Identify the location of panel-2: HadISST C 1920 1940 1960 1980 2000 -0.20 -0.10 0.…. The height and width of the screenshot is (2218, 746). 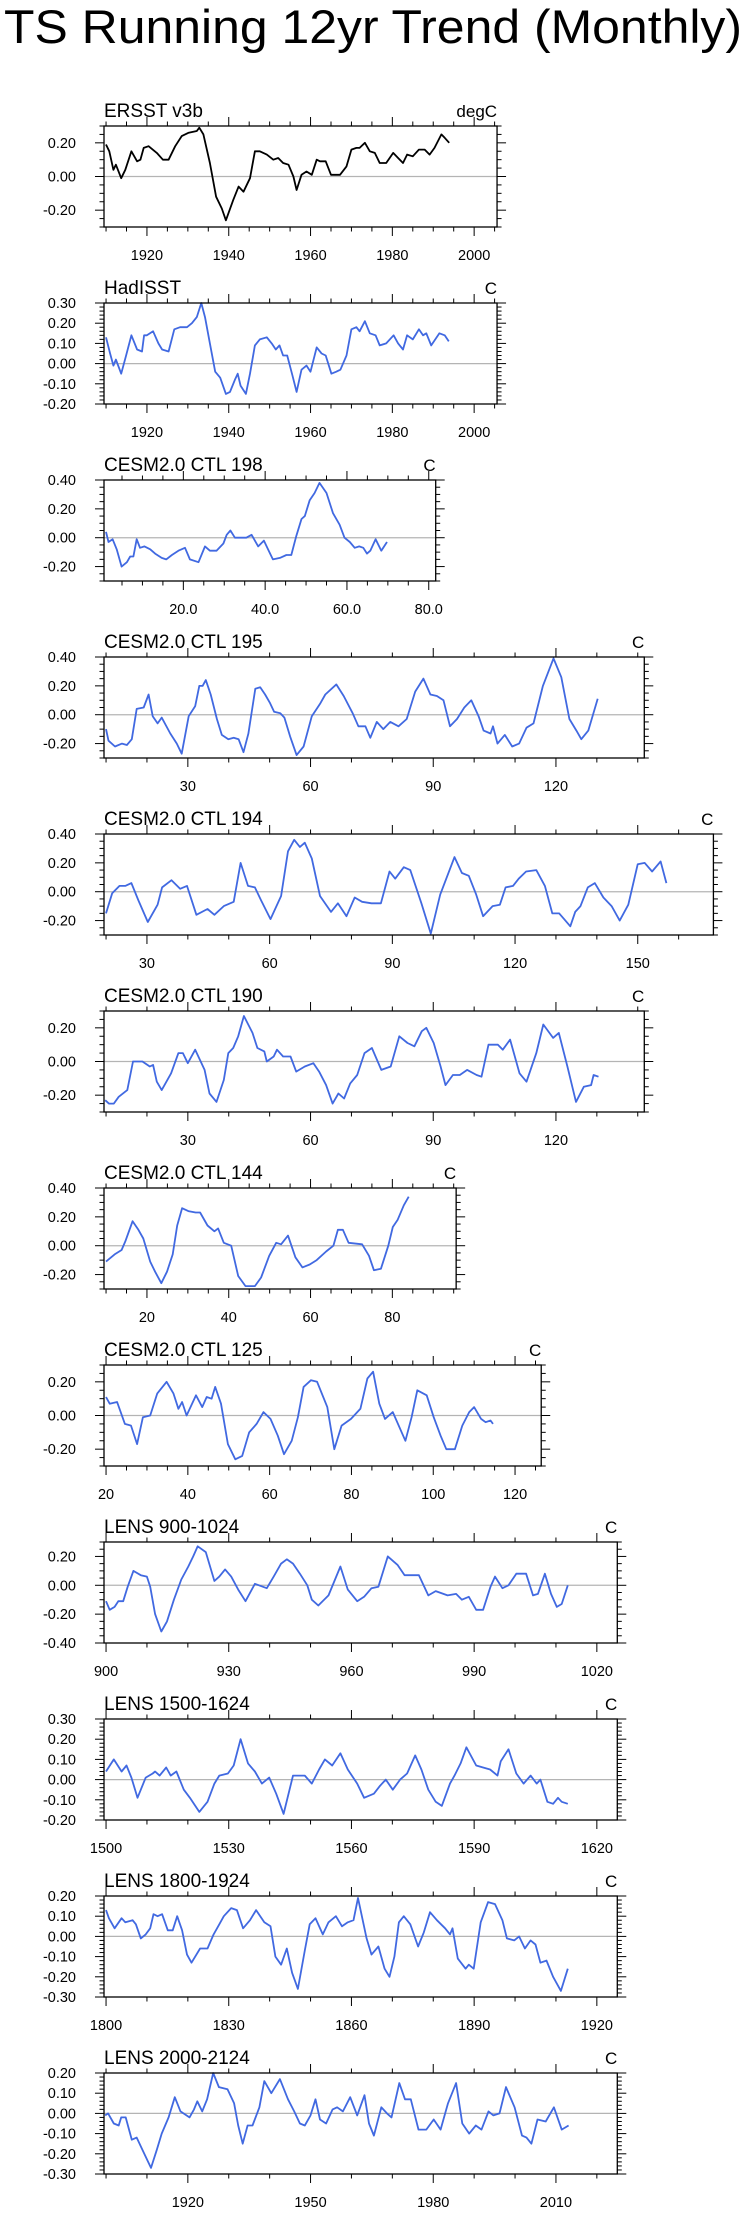
(275, 359).